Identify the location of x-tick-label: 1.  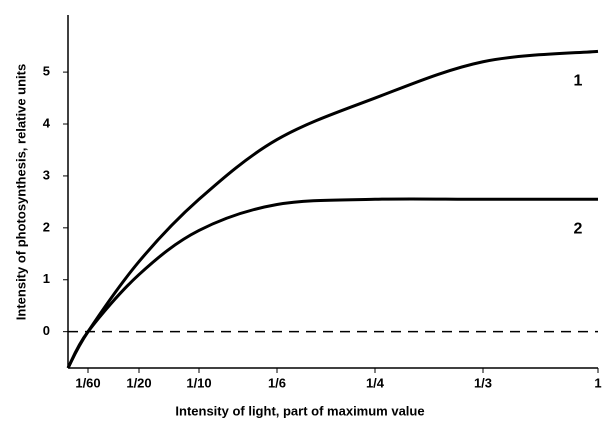
(597, 382).